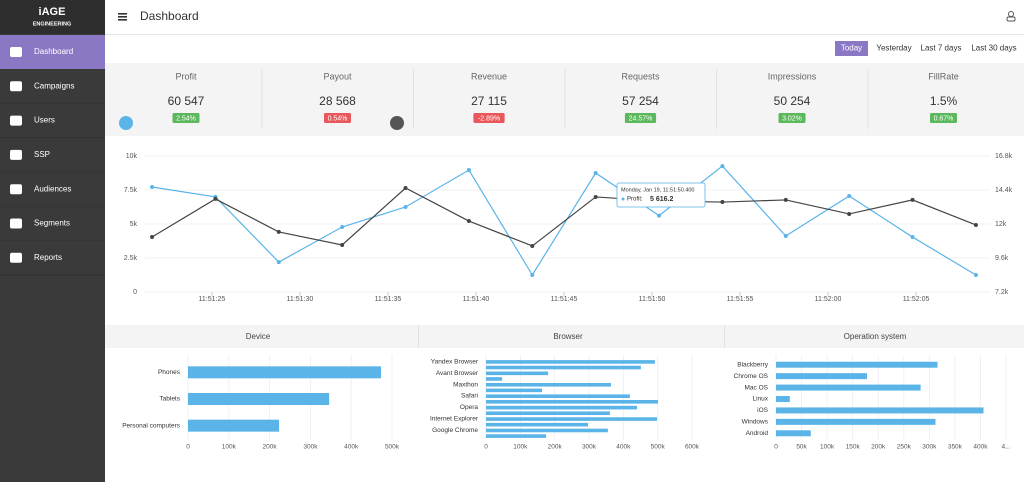  Describe the element at coordinates (52, 24) in the screenshot. I see `logo-sub: ENGINEERING` at that location.